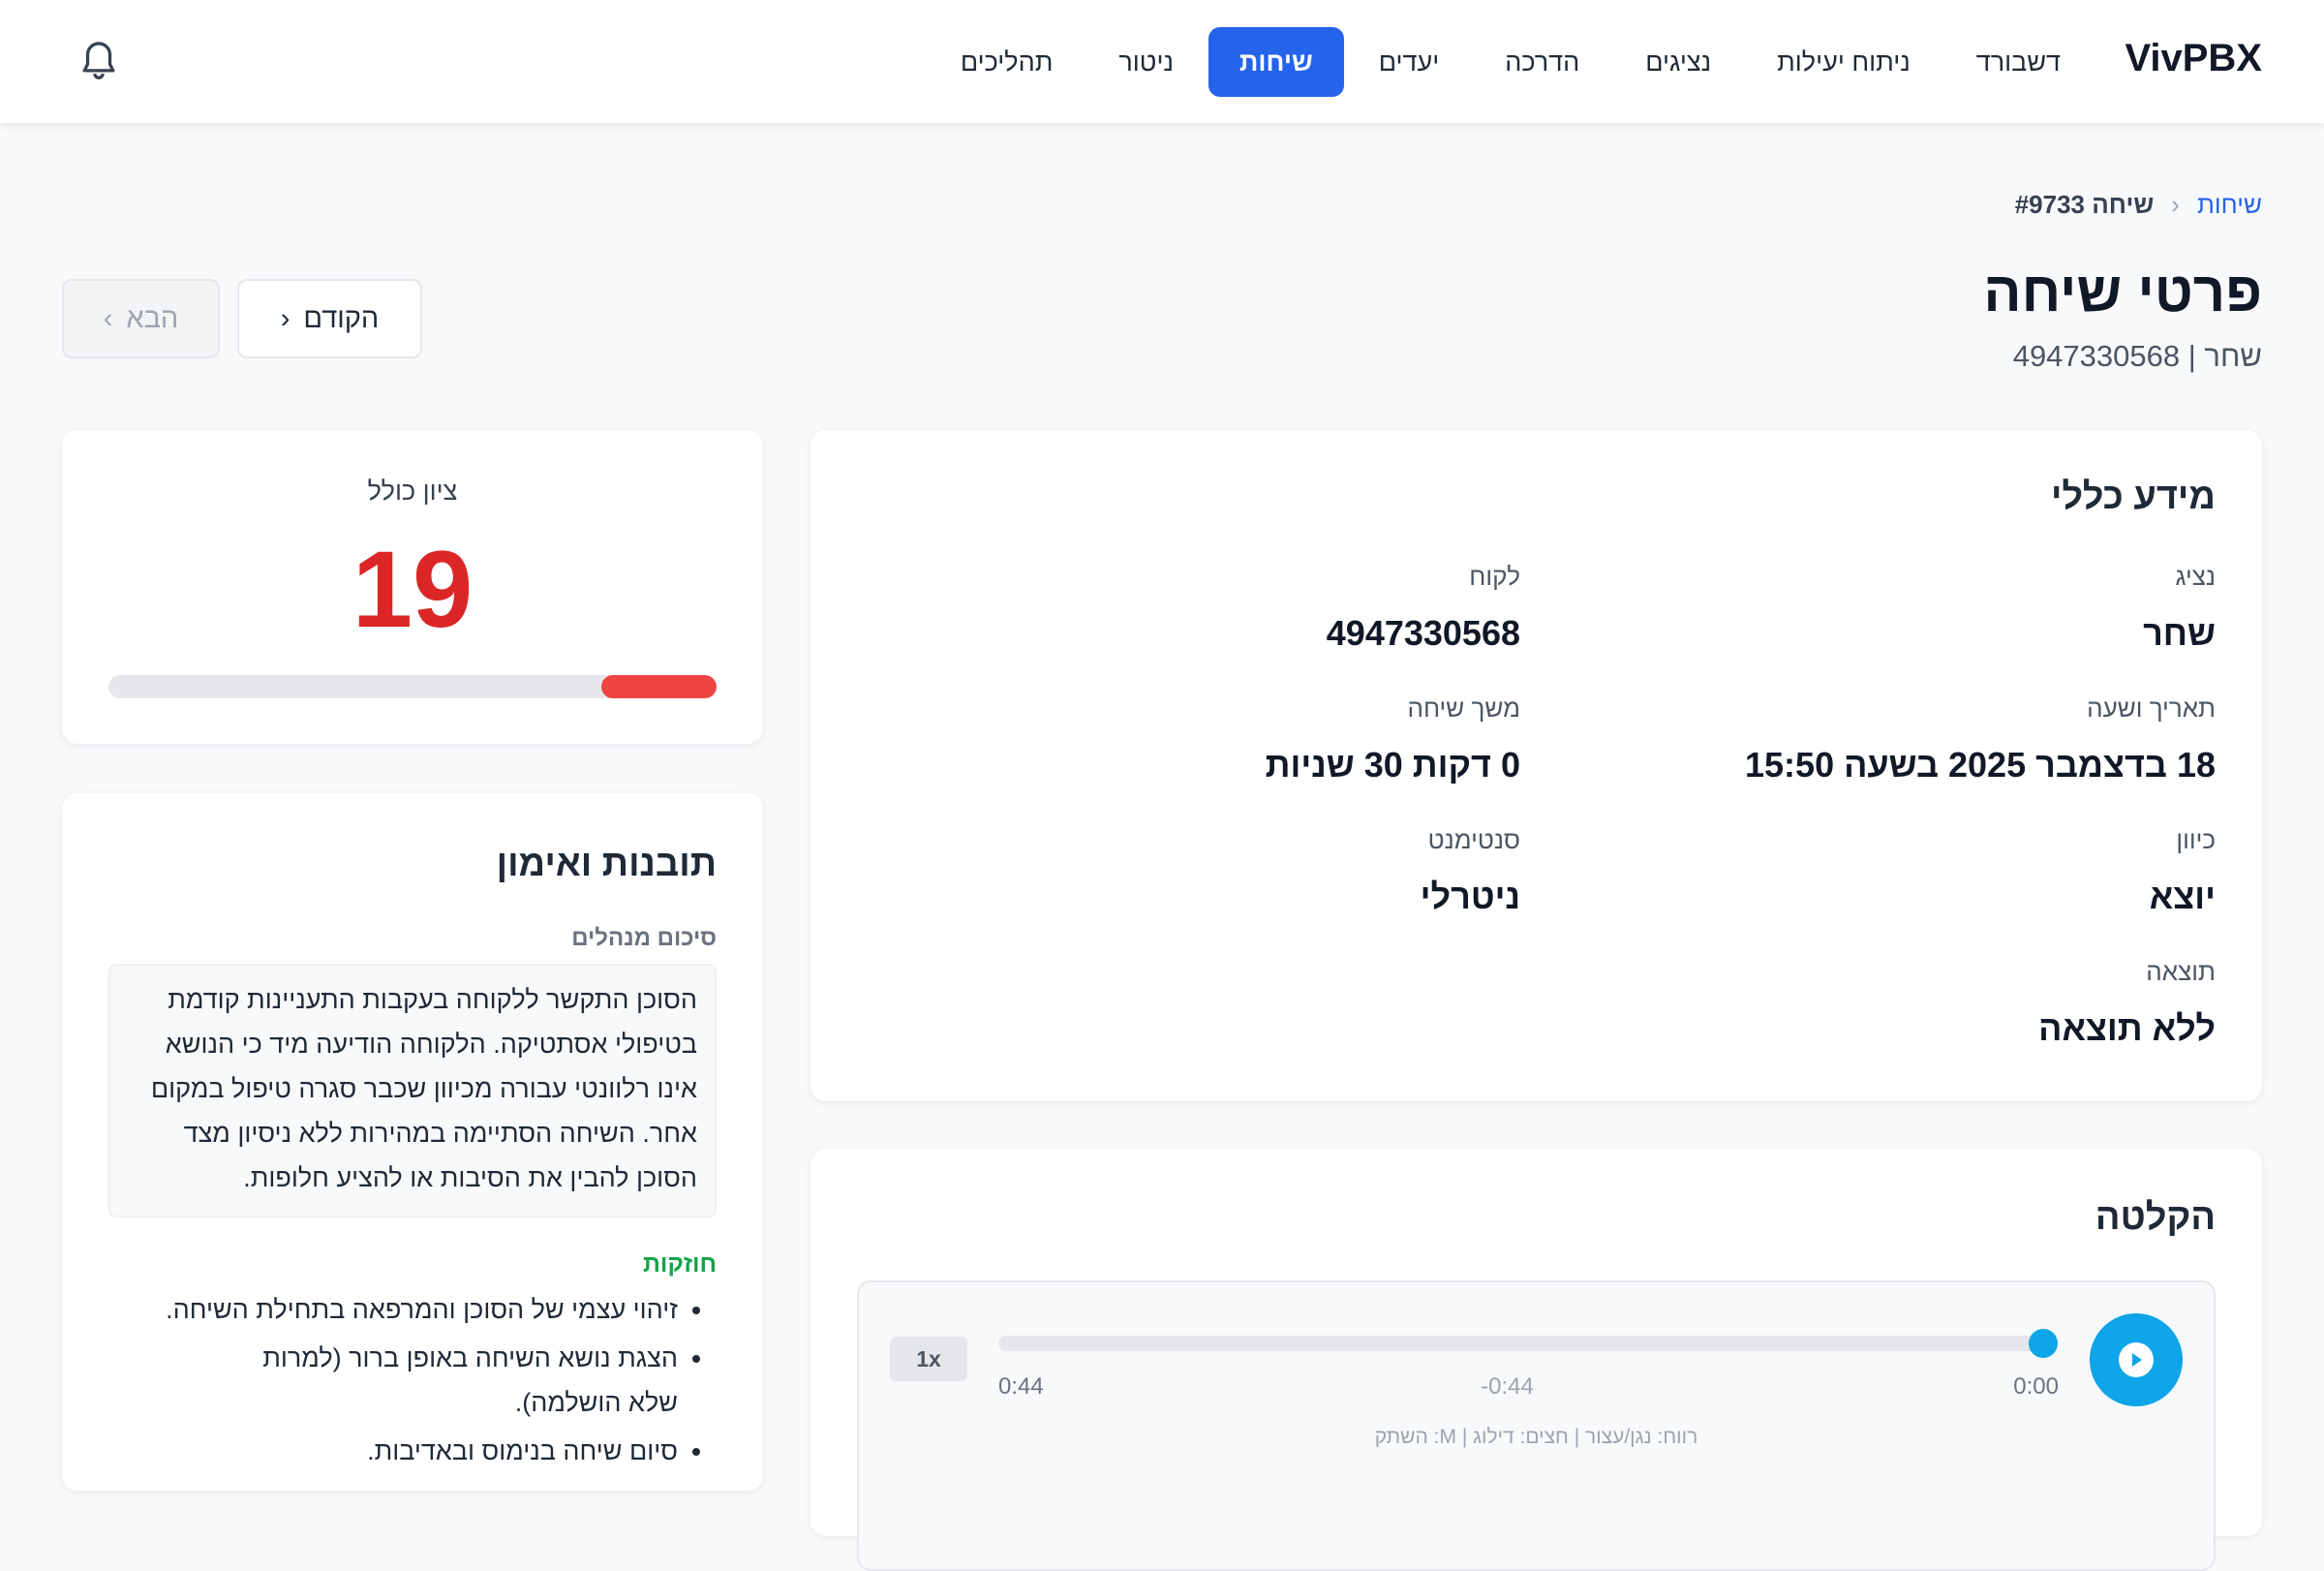  What do you see at coordinates (1678, 61) in the screenshot?
I see `nav-agents: נציגים` at bounding box center [1678, 61].